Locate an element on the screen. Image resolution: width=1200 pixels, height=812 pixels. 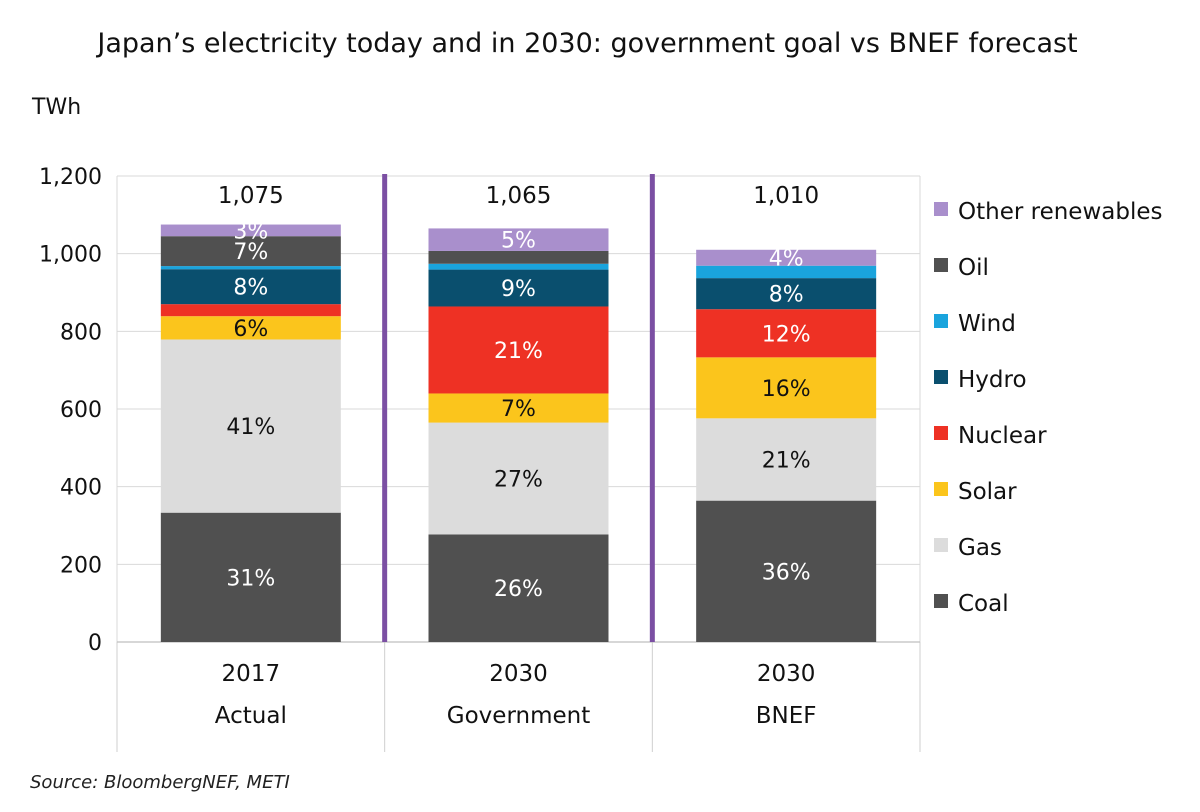
legend-label: Wind is located at coordinates (987, 324).